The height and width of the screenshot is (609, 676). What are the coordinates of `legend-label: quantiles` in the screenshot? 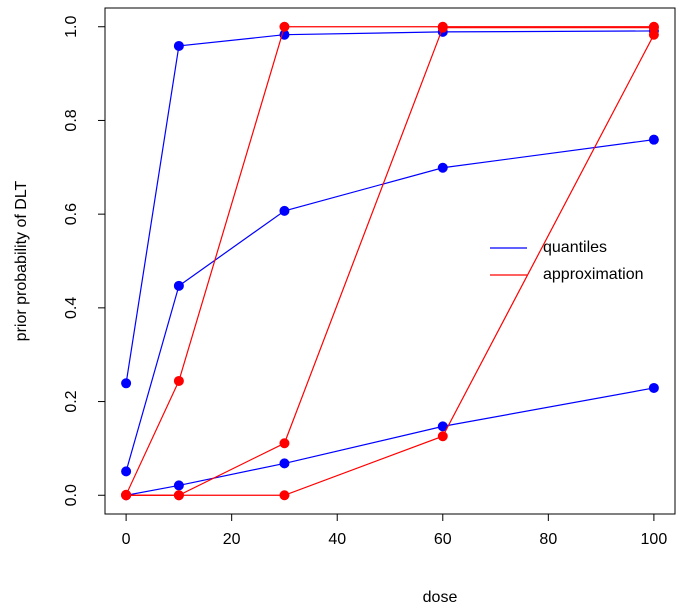 It's located at (575, 247).